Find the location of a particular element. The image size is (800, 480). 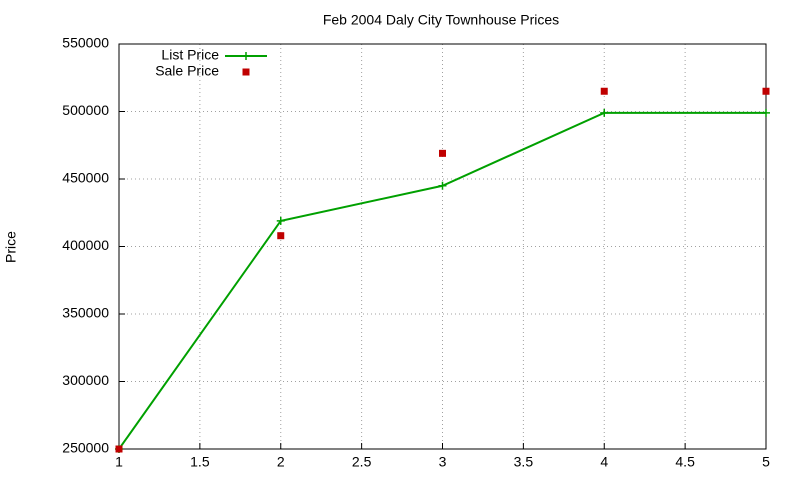

y-tick-label: 300000 is located at coordinates (85, 380).